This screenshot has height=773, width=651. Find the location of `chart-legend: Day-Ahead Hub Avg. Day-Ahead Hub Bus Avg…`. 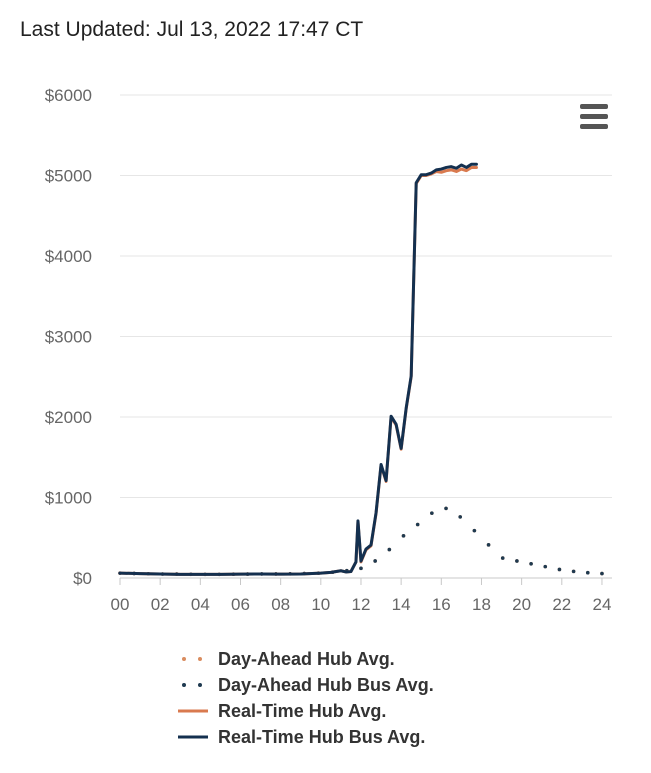

chart-legend: Day-Ahead Hub Avg. Day-Ahead Hub Bus Avg… is located at coordinates (305, 698).